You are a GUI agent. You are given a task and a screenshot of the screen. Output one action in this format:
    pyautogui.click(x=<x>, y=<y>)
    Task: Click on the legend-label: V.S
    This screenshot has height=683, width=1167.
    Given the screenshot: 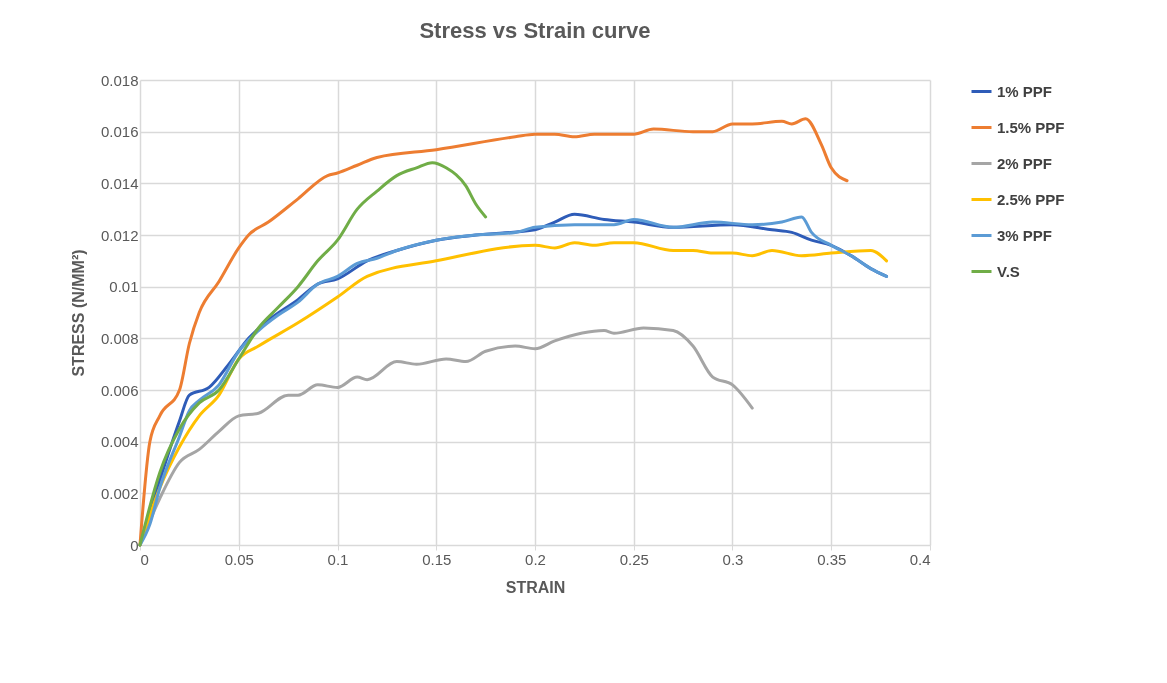 What is the action you would take?
    pyautogui.click(x=1008, y=271)
    